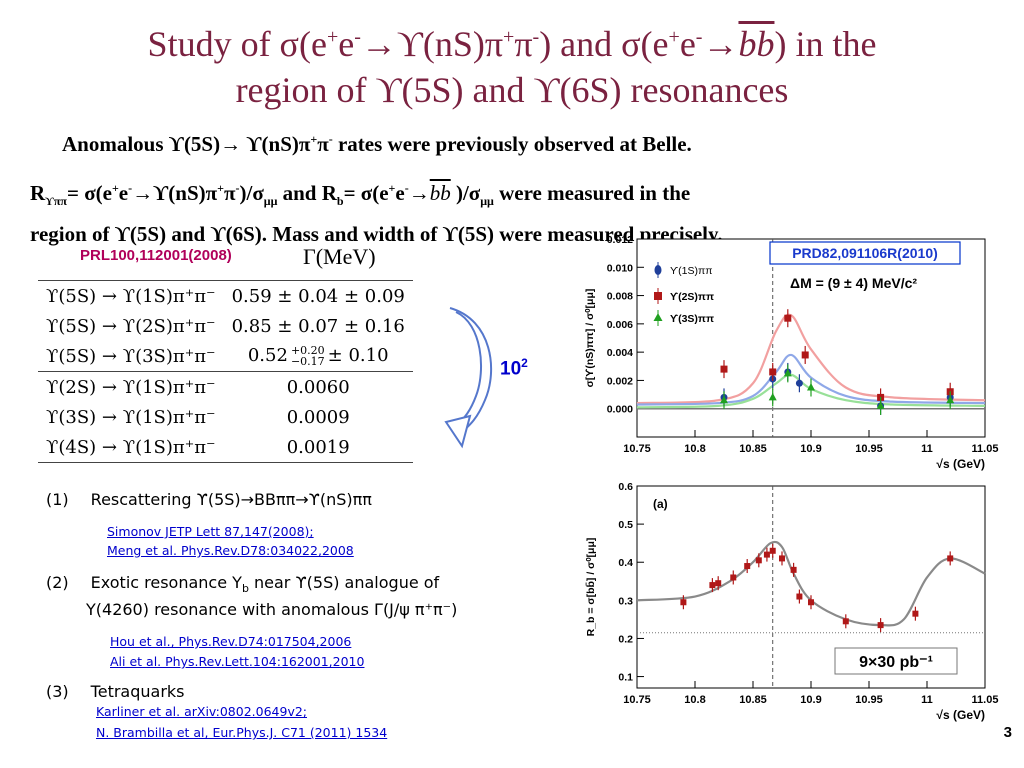 The image size is (1024, 768). I want to click on chart-reference: PRD82,091106R(2010), so click(865, 253).